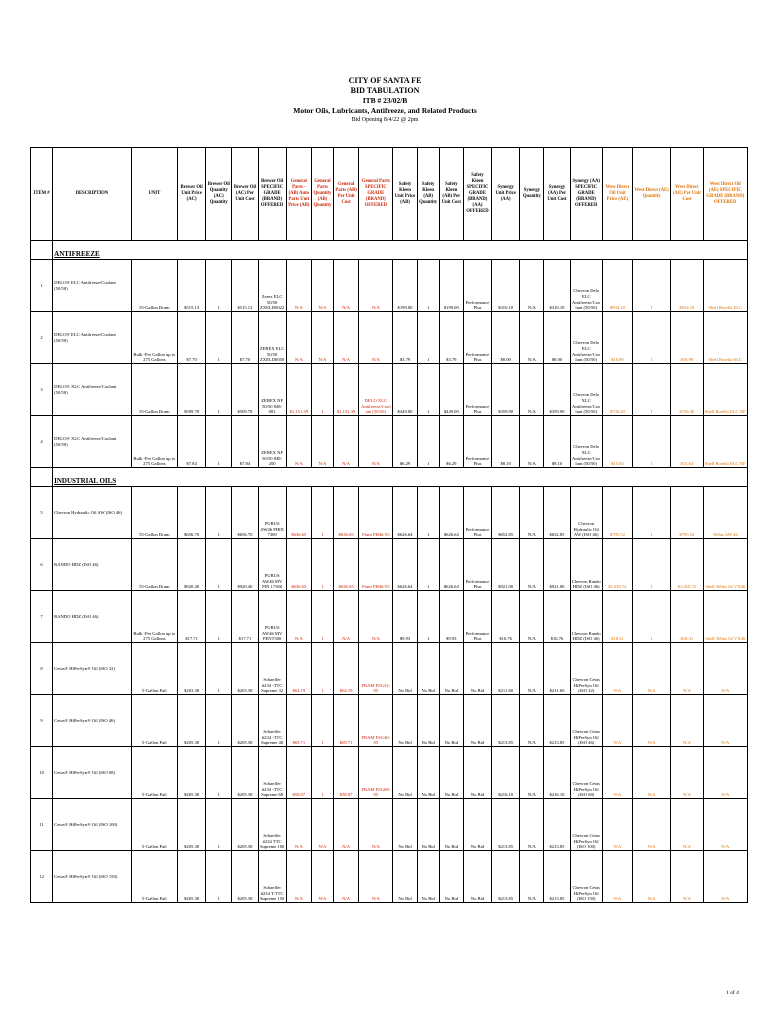 The width and height of the screenshot is (770, 1024). Describe the element at coordinates (428, 194) in the screenshot. I see `header-sk-qty: Safety Kleen (AB) Quantity` at that location.